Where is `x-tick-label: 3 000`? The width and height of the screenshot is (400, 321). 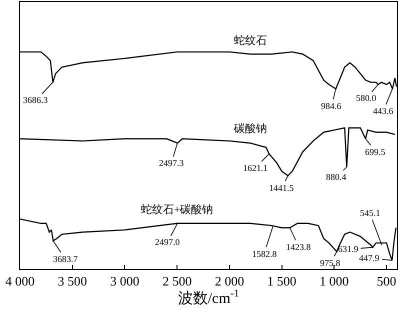
x-tick-label: 3 000 is located at coordinates (125, 281).